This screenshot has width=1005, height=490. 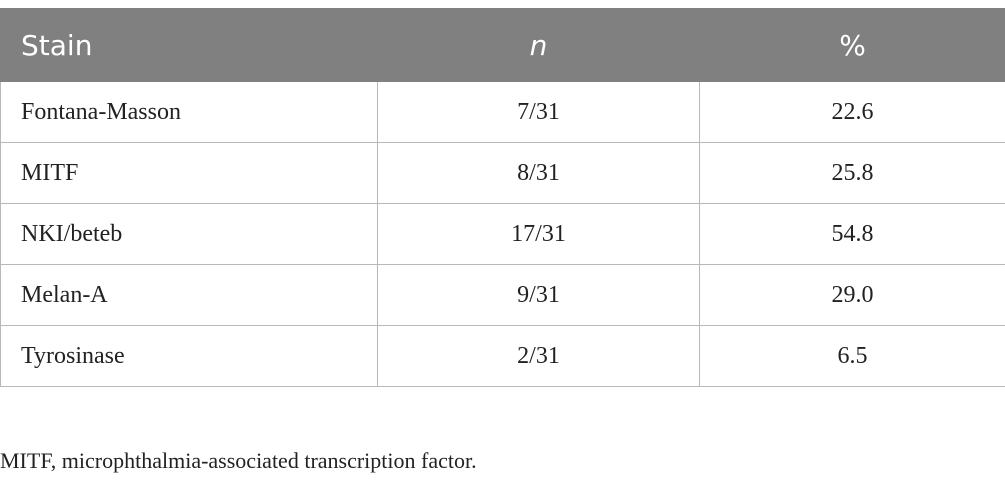 What do you see at coordinates (852, 112) in the screenshot?
I see `table-cell: 22.6` at bounding box center [852, 112].